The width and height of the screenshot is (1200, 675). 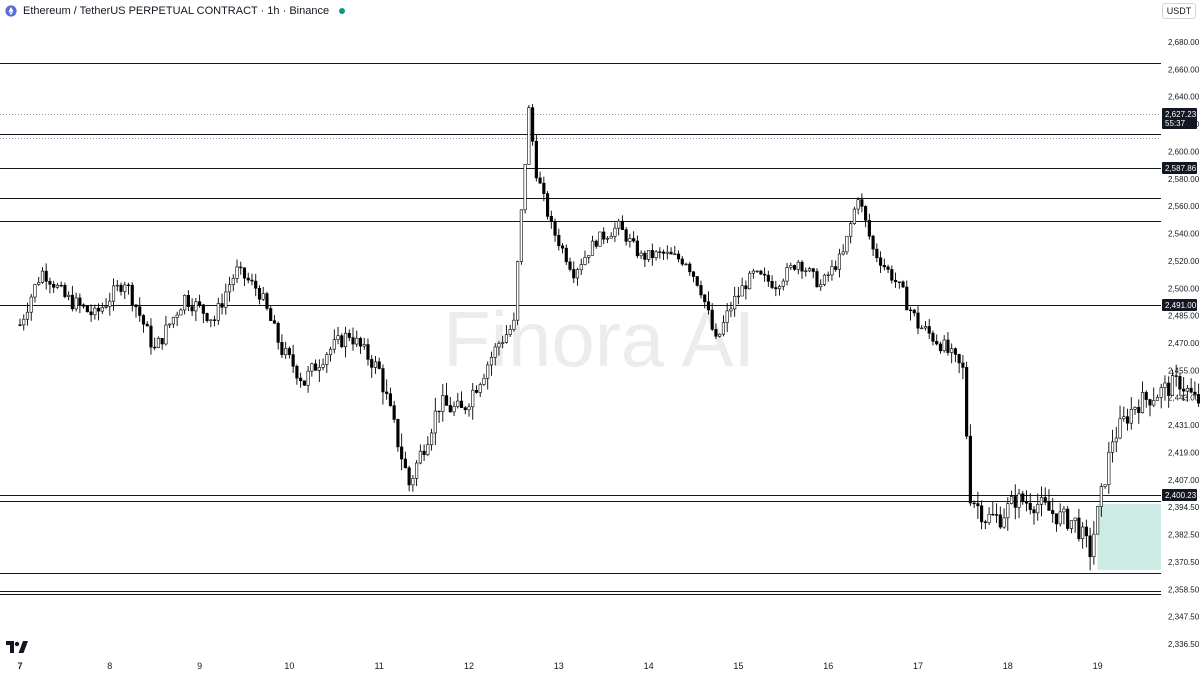 I want to click on price-tick-label: 2,347.50, so click(x=1184, y=617).